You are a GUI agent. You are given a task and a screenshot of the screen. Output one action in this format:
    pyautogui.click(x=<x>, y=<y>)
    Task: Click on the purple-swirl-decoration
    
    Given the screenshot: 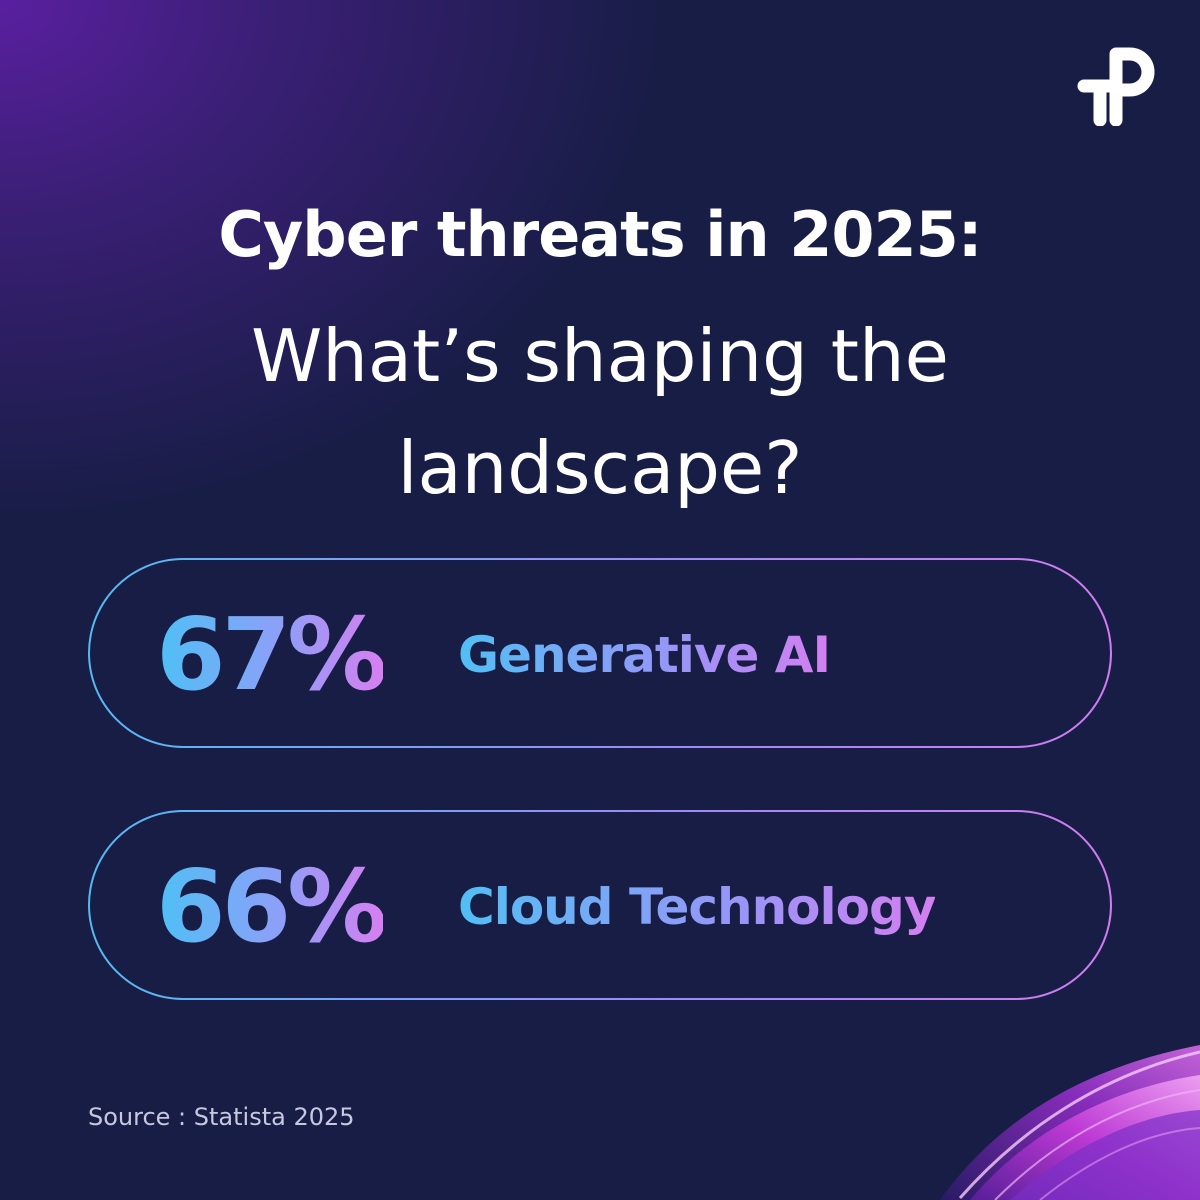 What is the action you would take?
    pyautogui.click(x=1070, y=1122)
    